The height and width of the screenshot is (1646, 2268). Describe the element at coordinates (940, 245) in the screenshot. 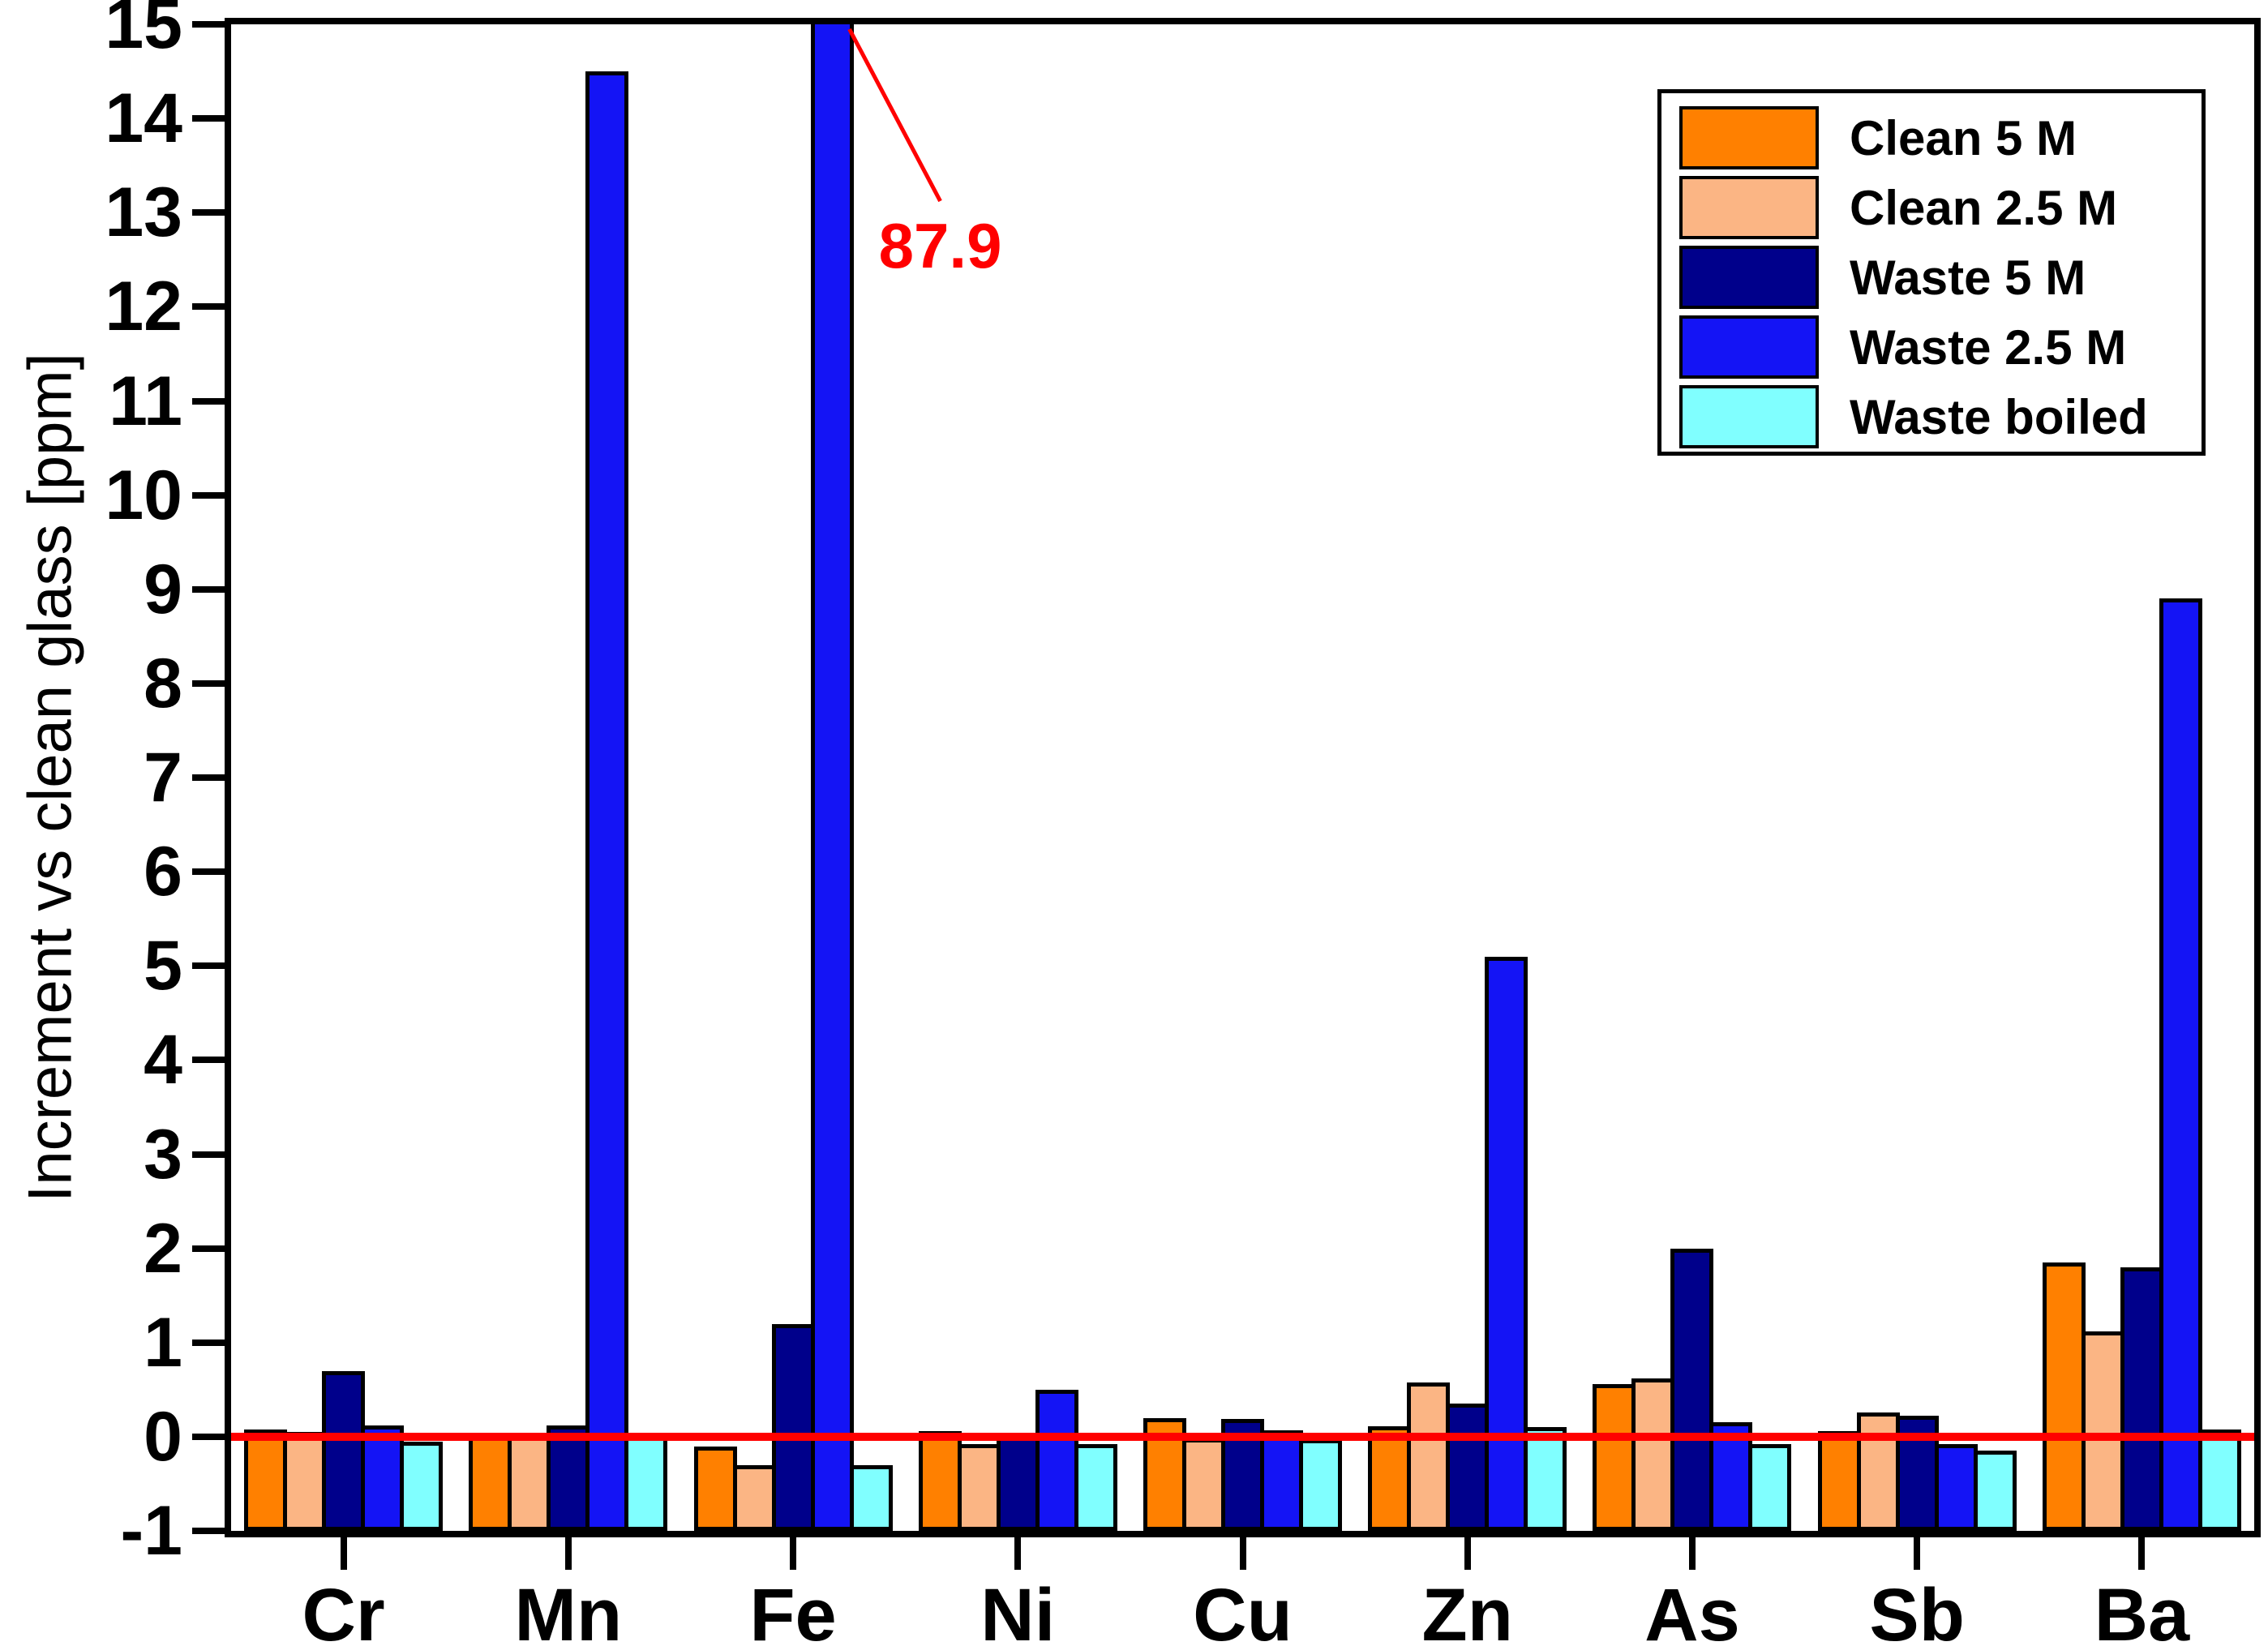

I see `annotation-value-label: 87.9` at that location.